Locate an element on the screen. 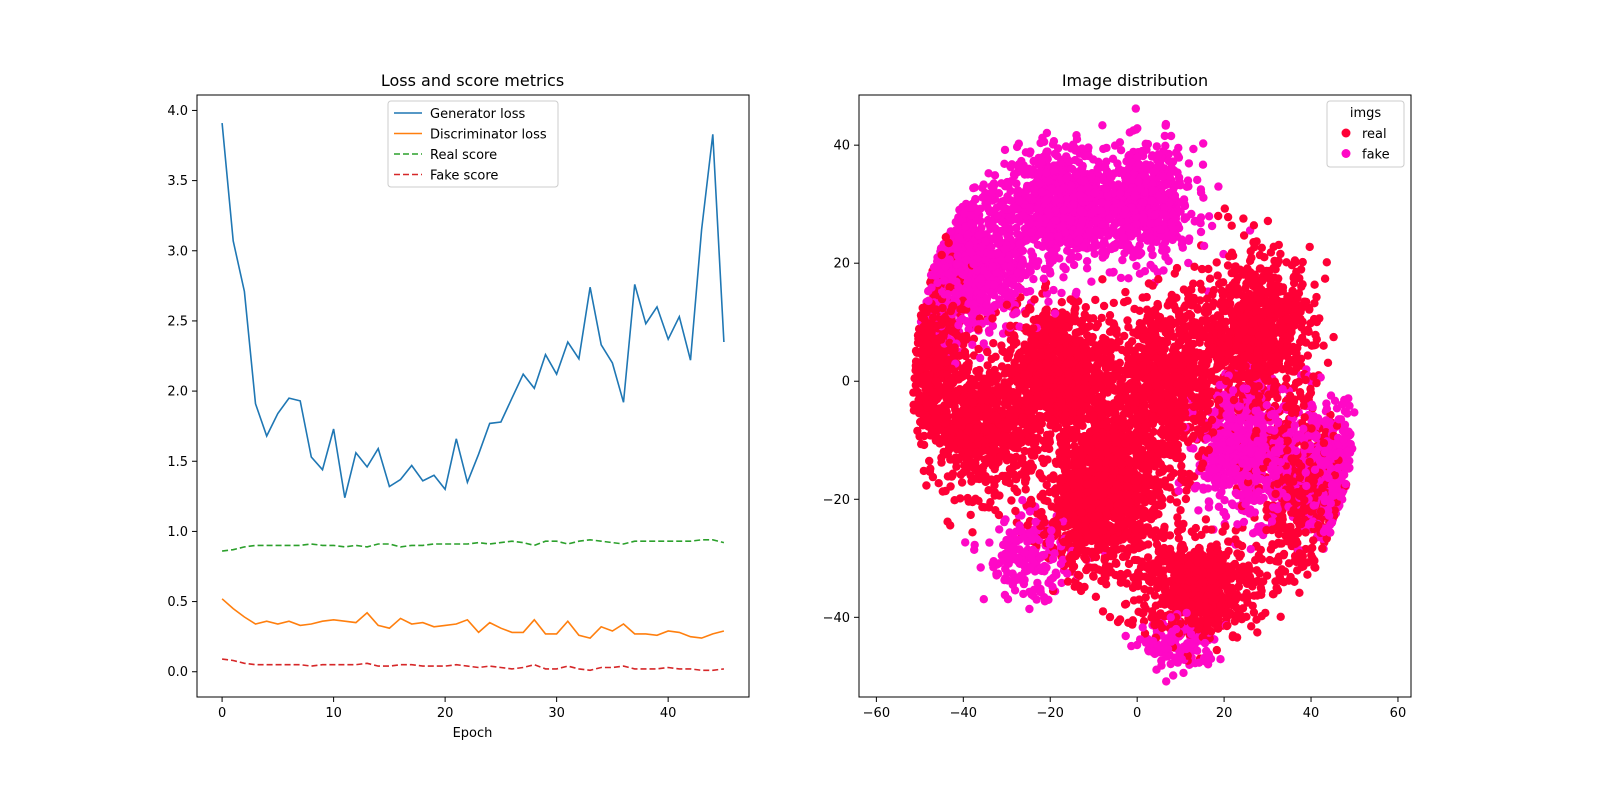  series-line-real-score is located at coordinates (473, 545).